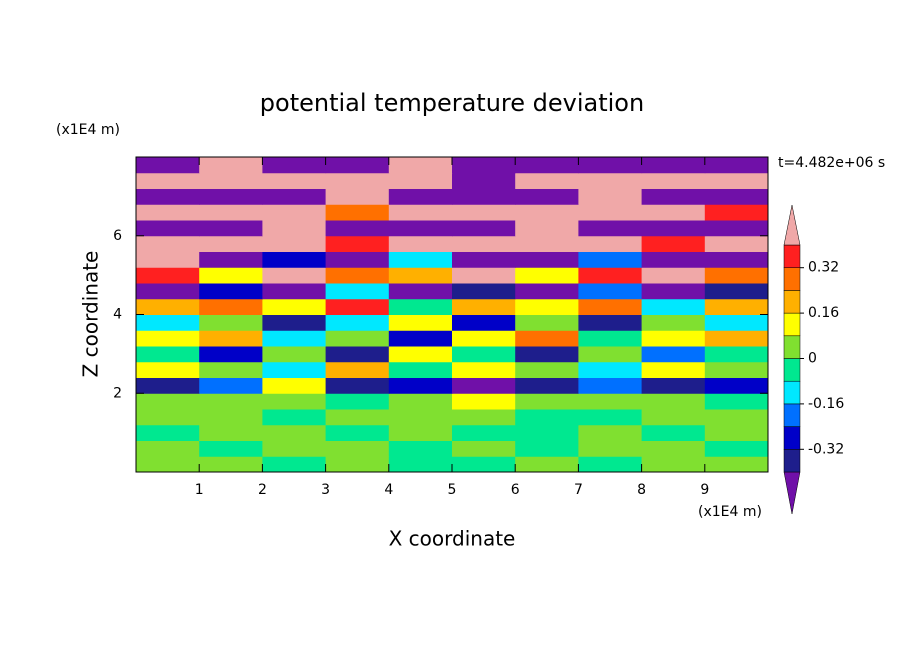  What do you see at coordinates (641, 490) in the screenshot?
I see `x-tick-label: 8` at bounding box center [641, 490].